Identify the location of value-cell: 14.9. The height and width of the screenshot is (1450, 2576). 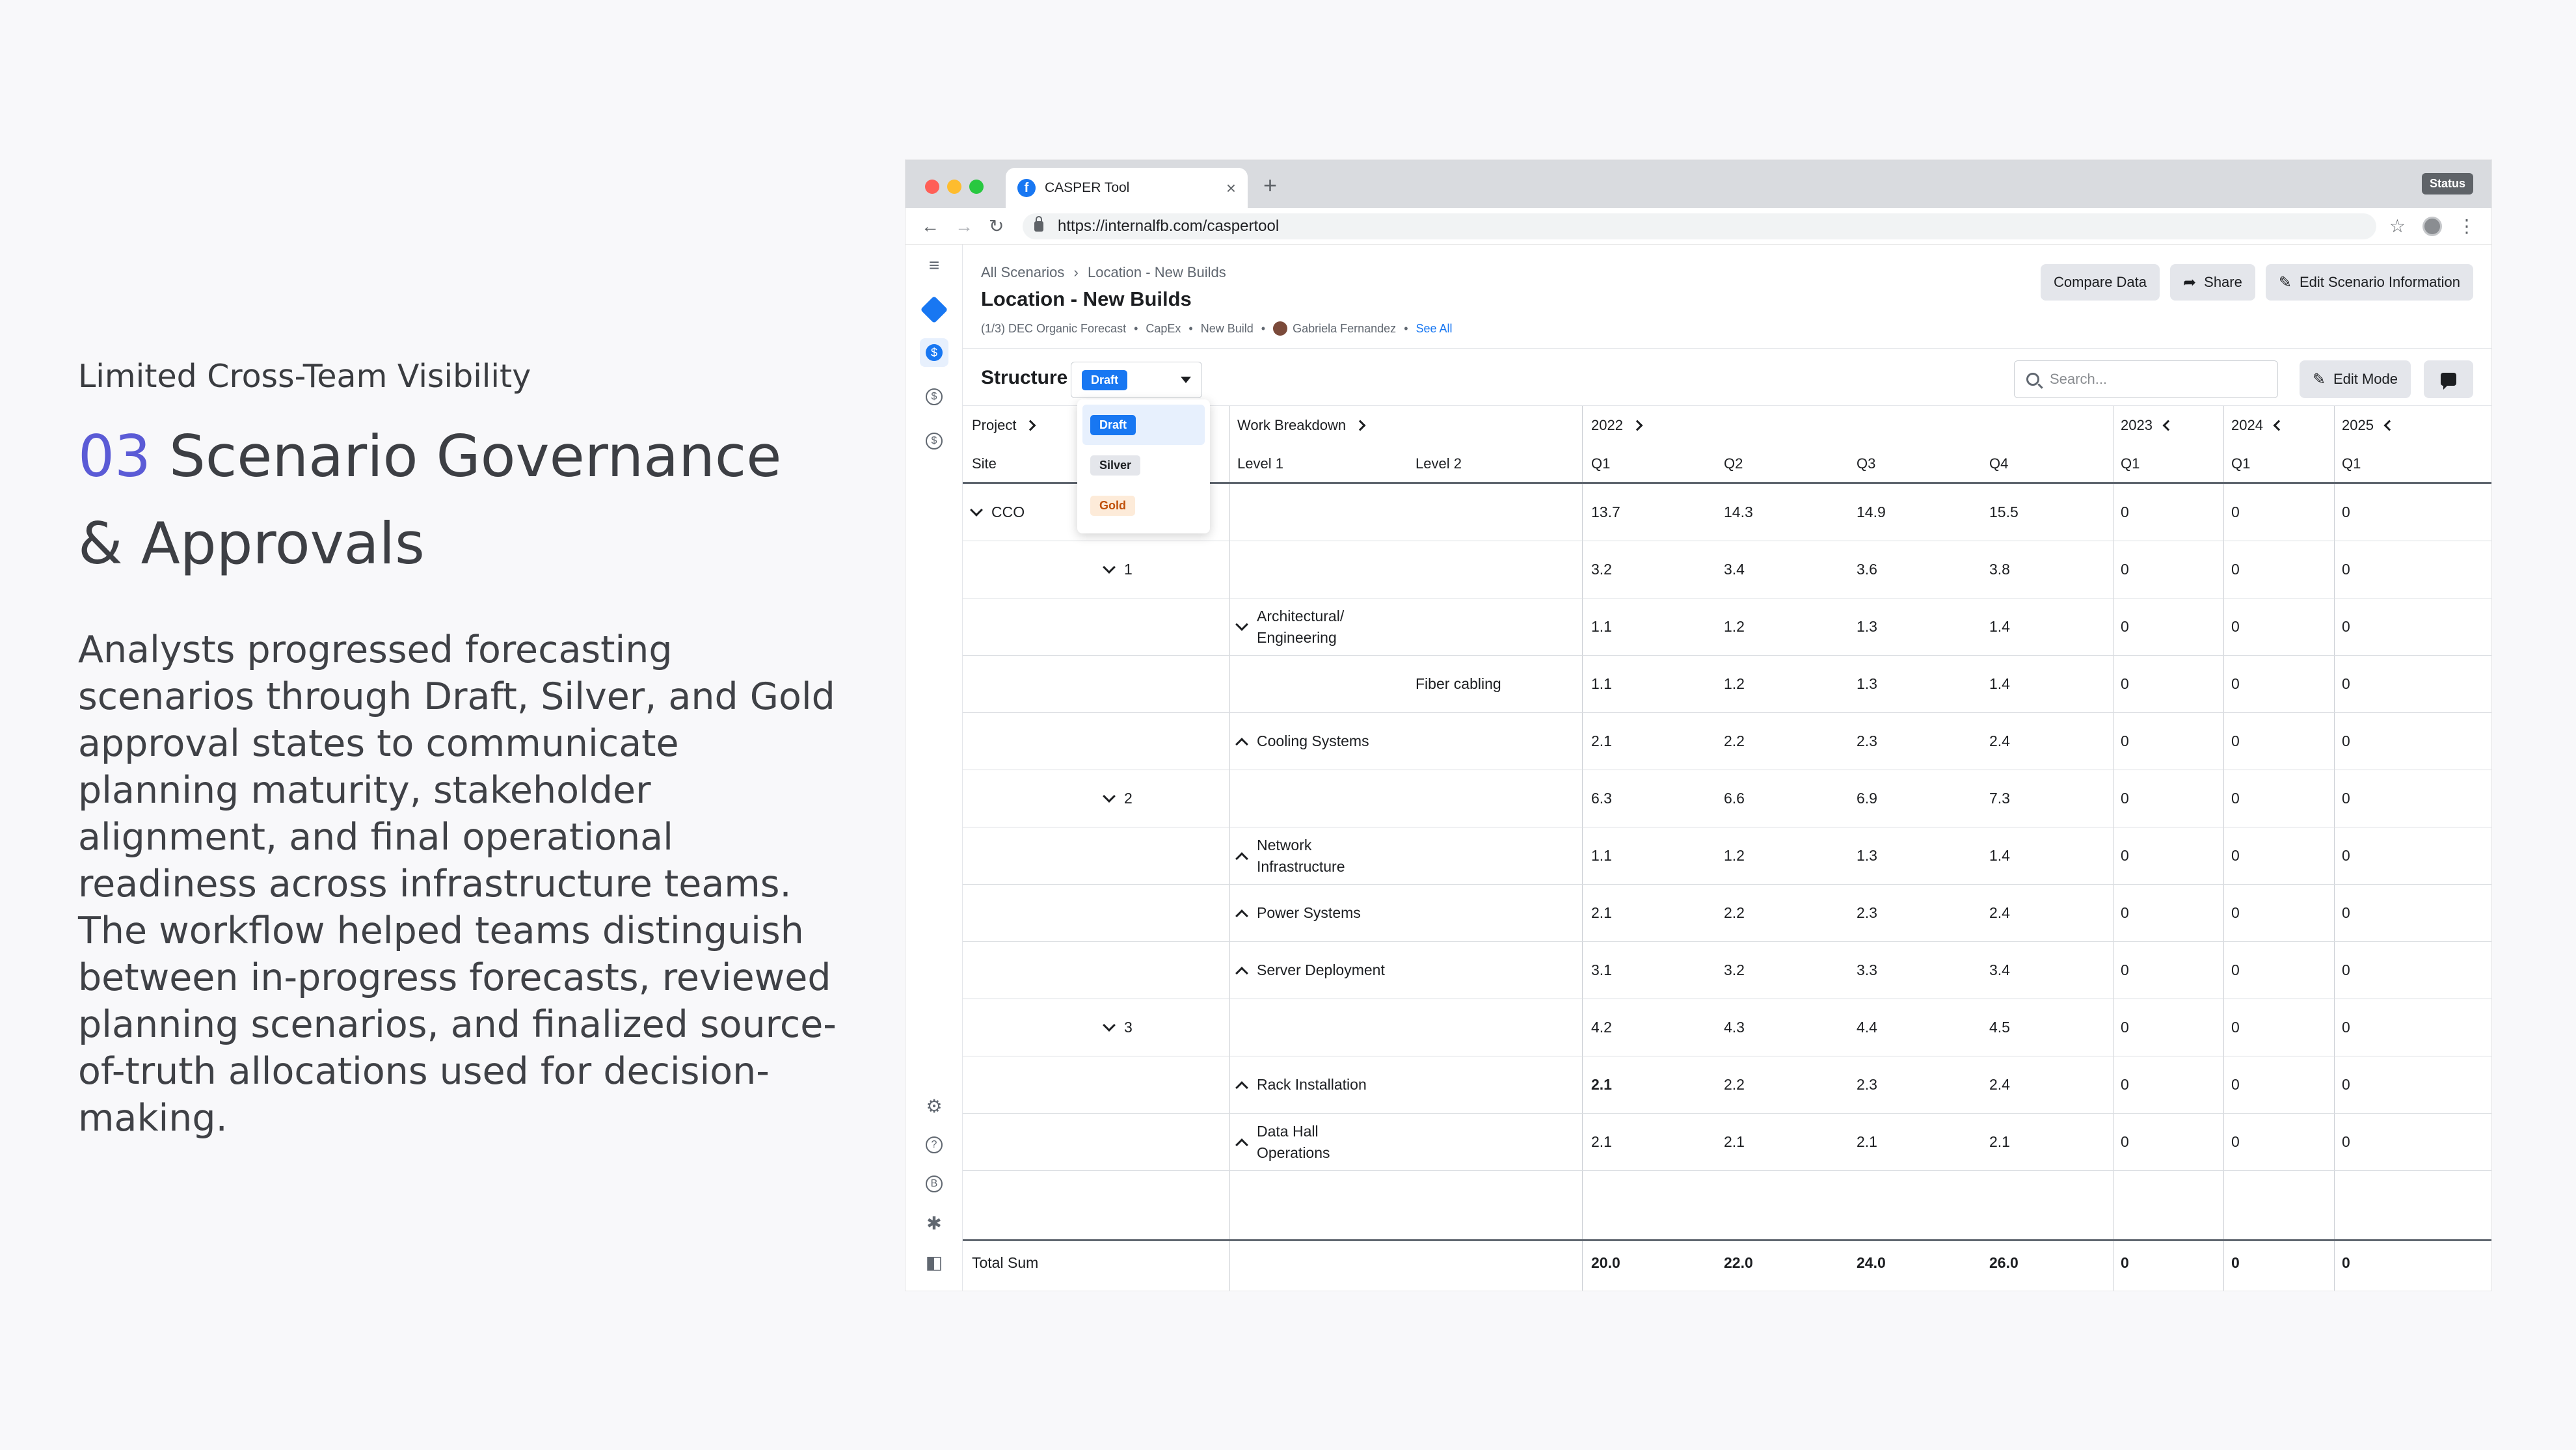
(1871, 511).